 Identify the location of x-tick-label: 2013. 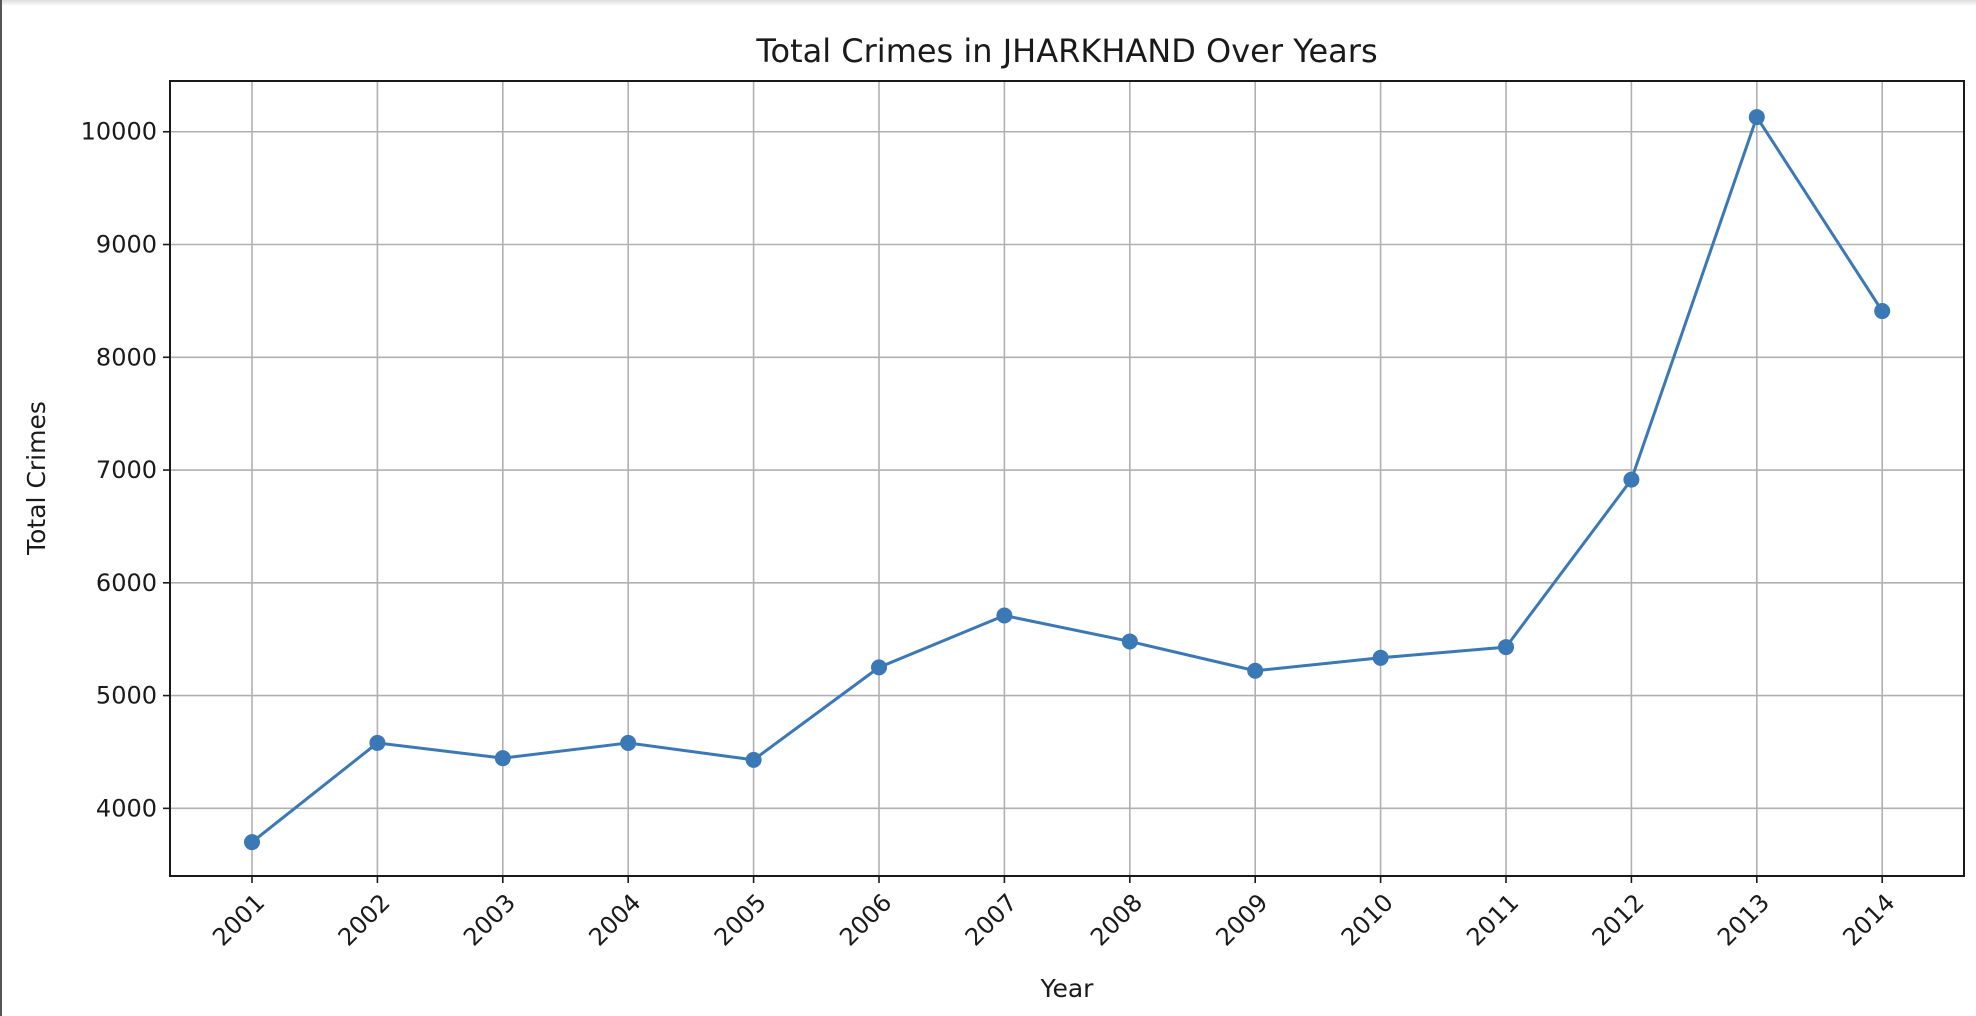
(1743, 919).